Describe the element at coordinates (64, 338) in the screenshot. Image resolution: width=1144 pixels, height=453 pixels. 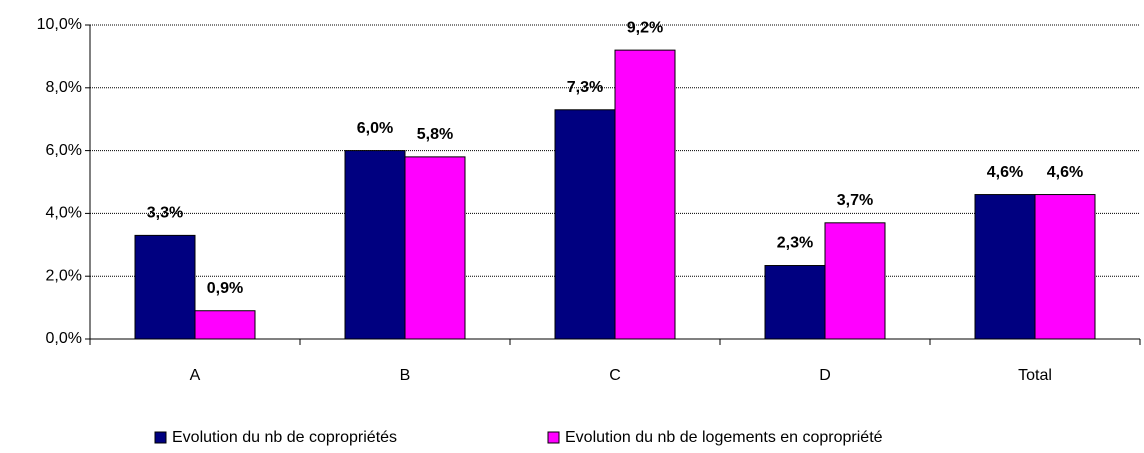
I see `y-tick-label: 0,0%` at that location.